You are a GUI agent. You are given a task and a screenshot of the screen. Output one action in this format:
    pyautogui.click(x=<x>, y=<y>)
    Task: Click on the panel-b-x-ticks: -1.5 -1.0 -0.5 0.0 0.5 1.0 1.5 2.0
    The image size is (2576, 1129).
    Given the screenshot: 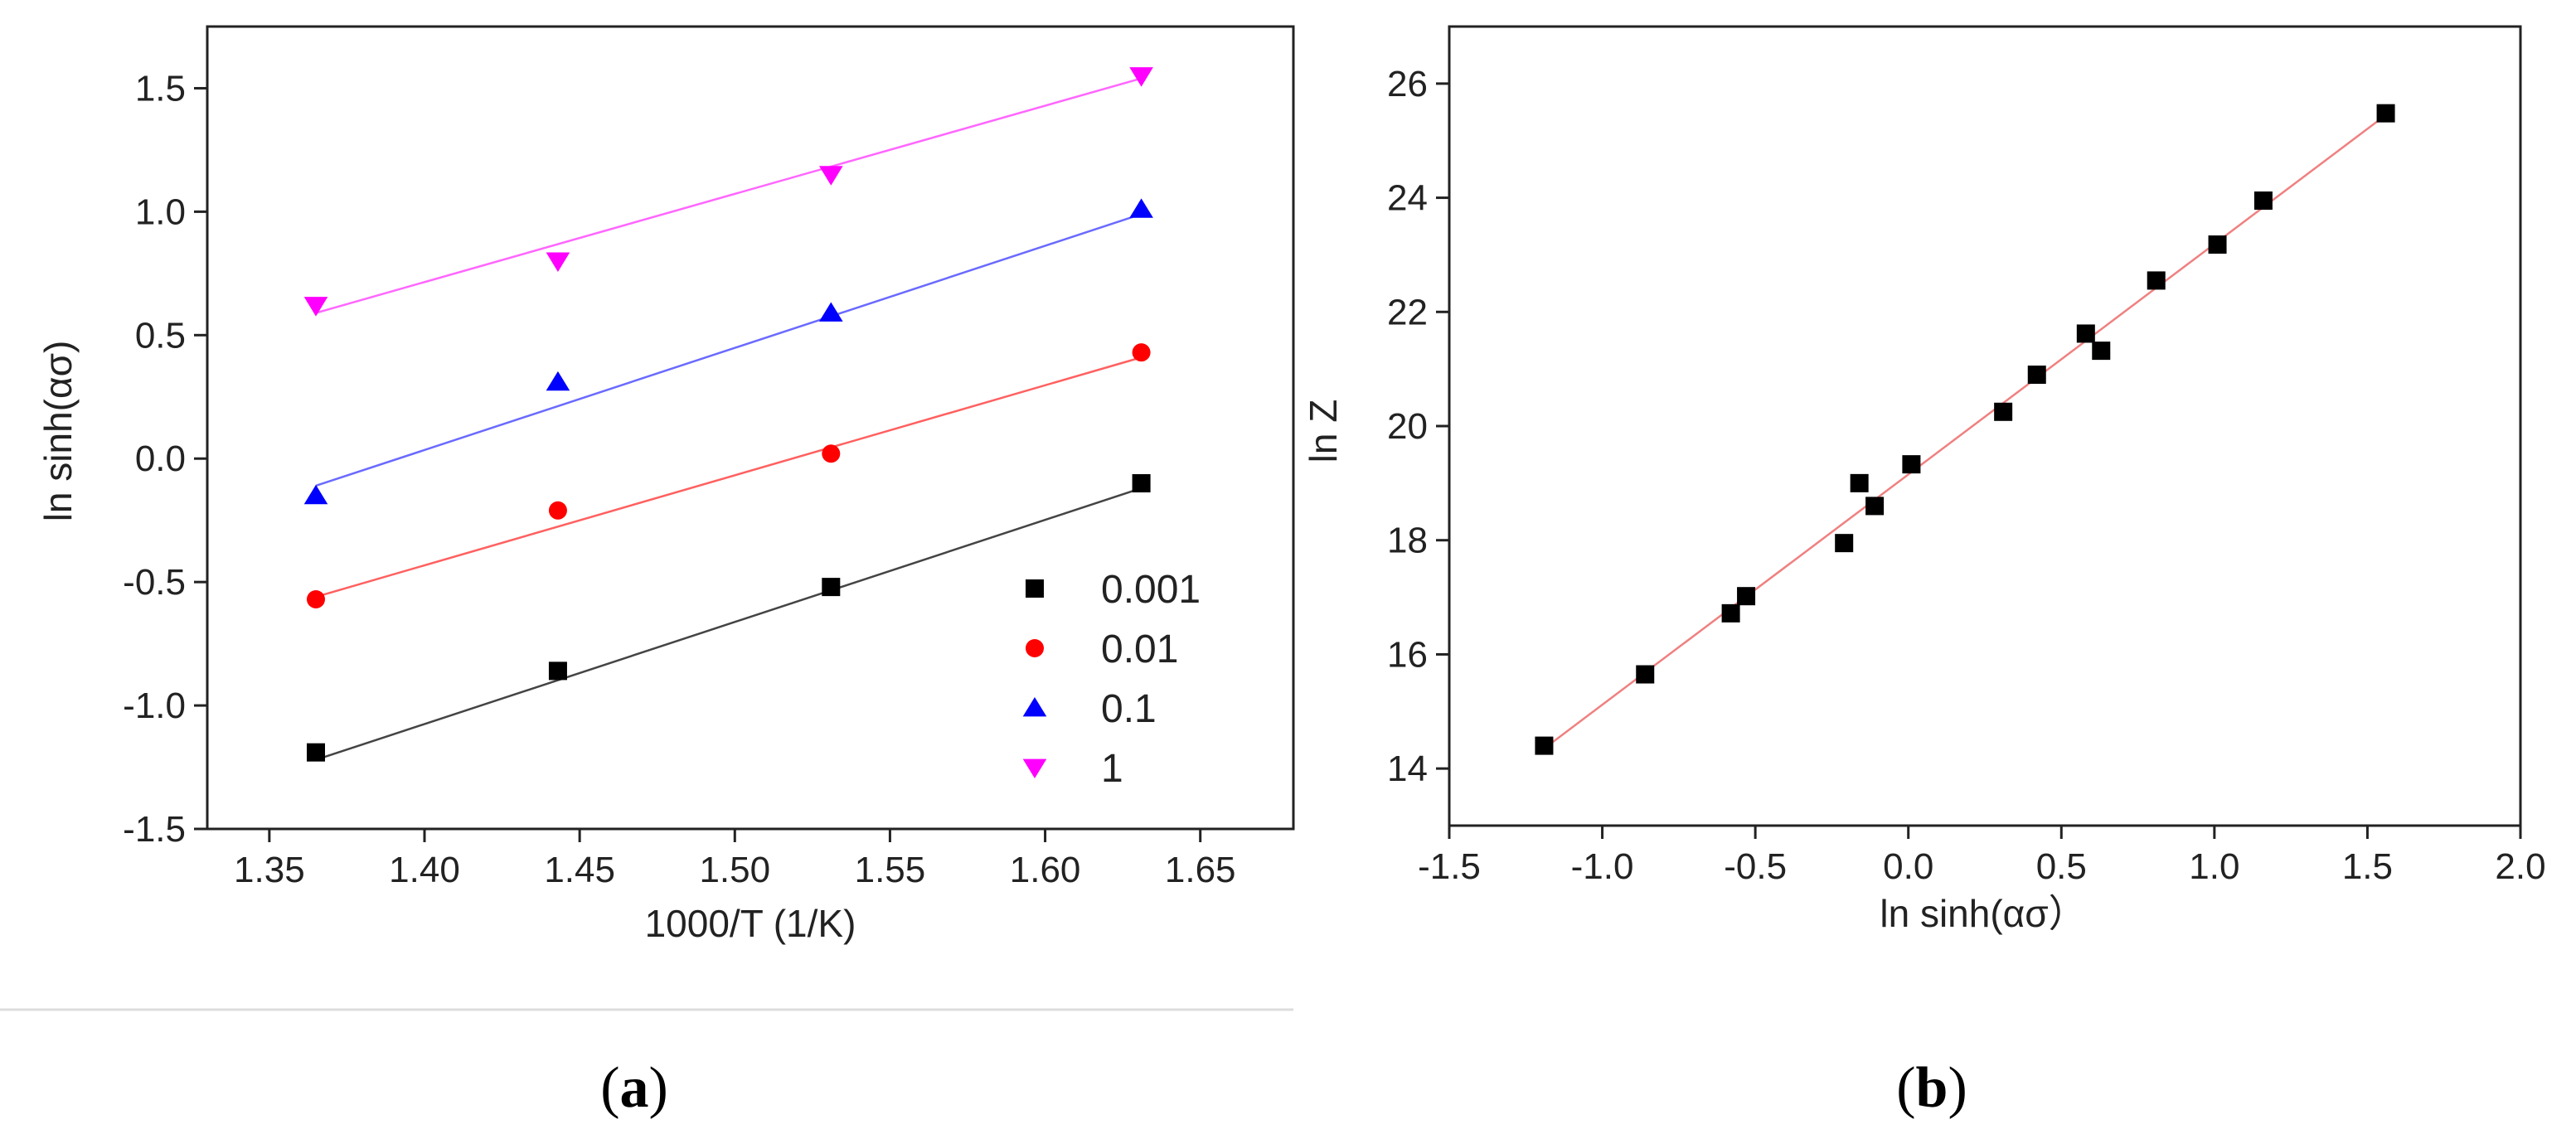 What is the action you would take?
    pyautogui.click(x=1982, y=856)
    